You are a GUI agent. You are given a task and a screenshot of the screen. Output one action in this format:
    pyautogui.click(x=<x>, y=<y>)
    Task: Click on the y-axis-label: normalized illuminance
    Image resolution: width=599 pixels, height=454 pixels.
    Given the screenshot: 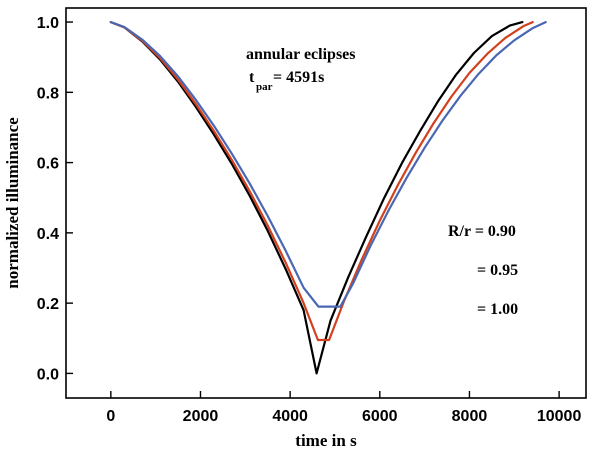 What is the action you would take?
    pyautogui.click(x=12, y=203)
    